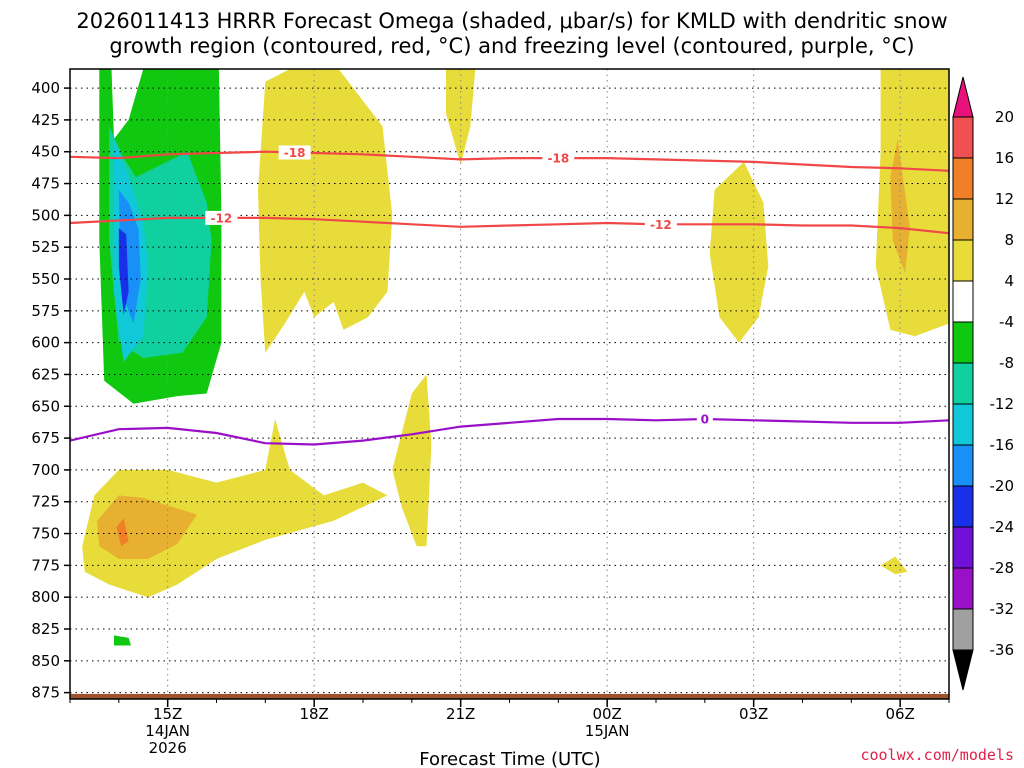 Image resolution: width=1024 pixels, height=768 pixels. I want to click on dendritic-bottom-label-0: -12, so click(222, 218).